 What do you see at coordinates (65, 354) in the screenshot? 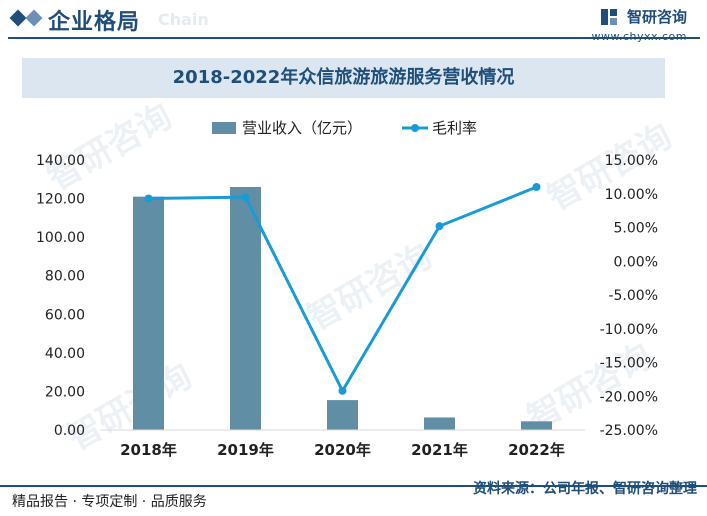
I see `left-tick-label: 40.00` at bounding box center [65, 354].